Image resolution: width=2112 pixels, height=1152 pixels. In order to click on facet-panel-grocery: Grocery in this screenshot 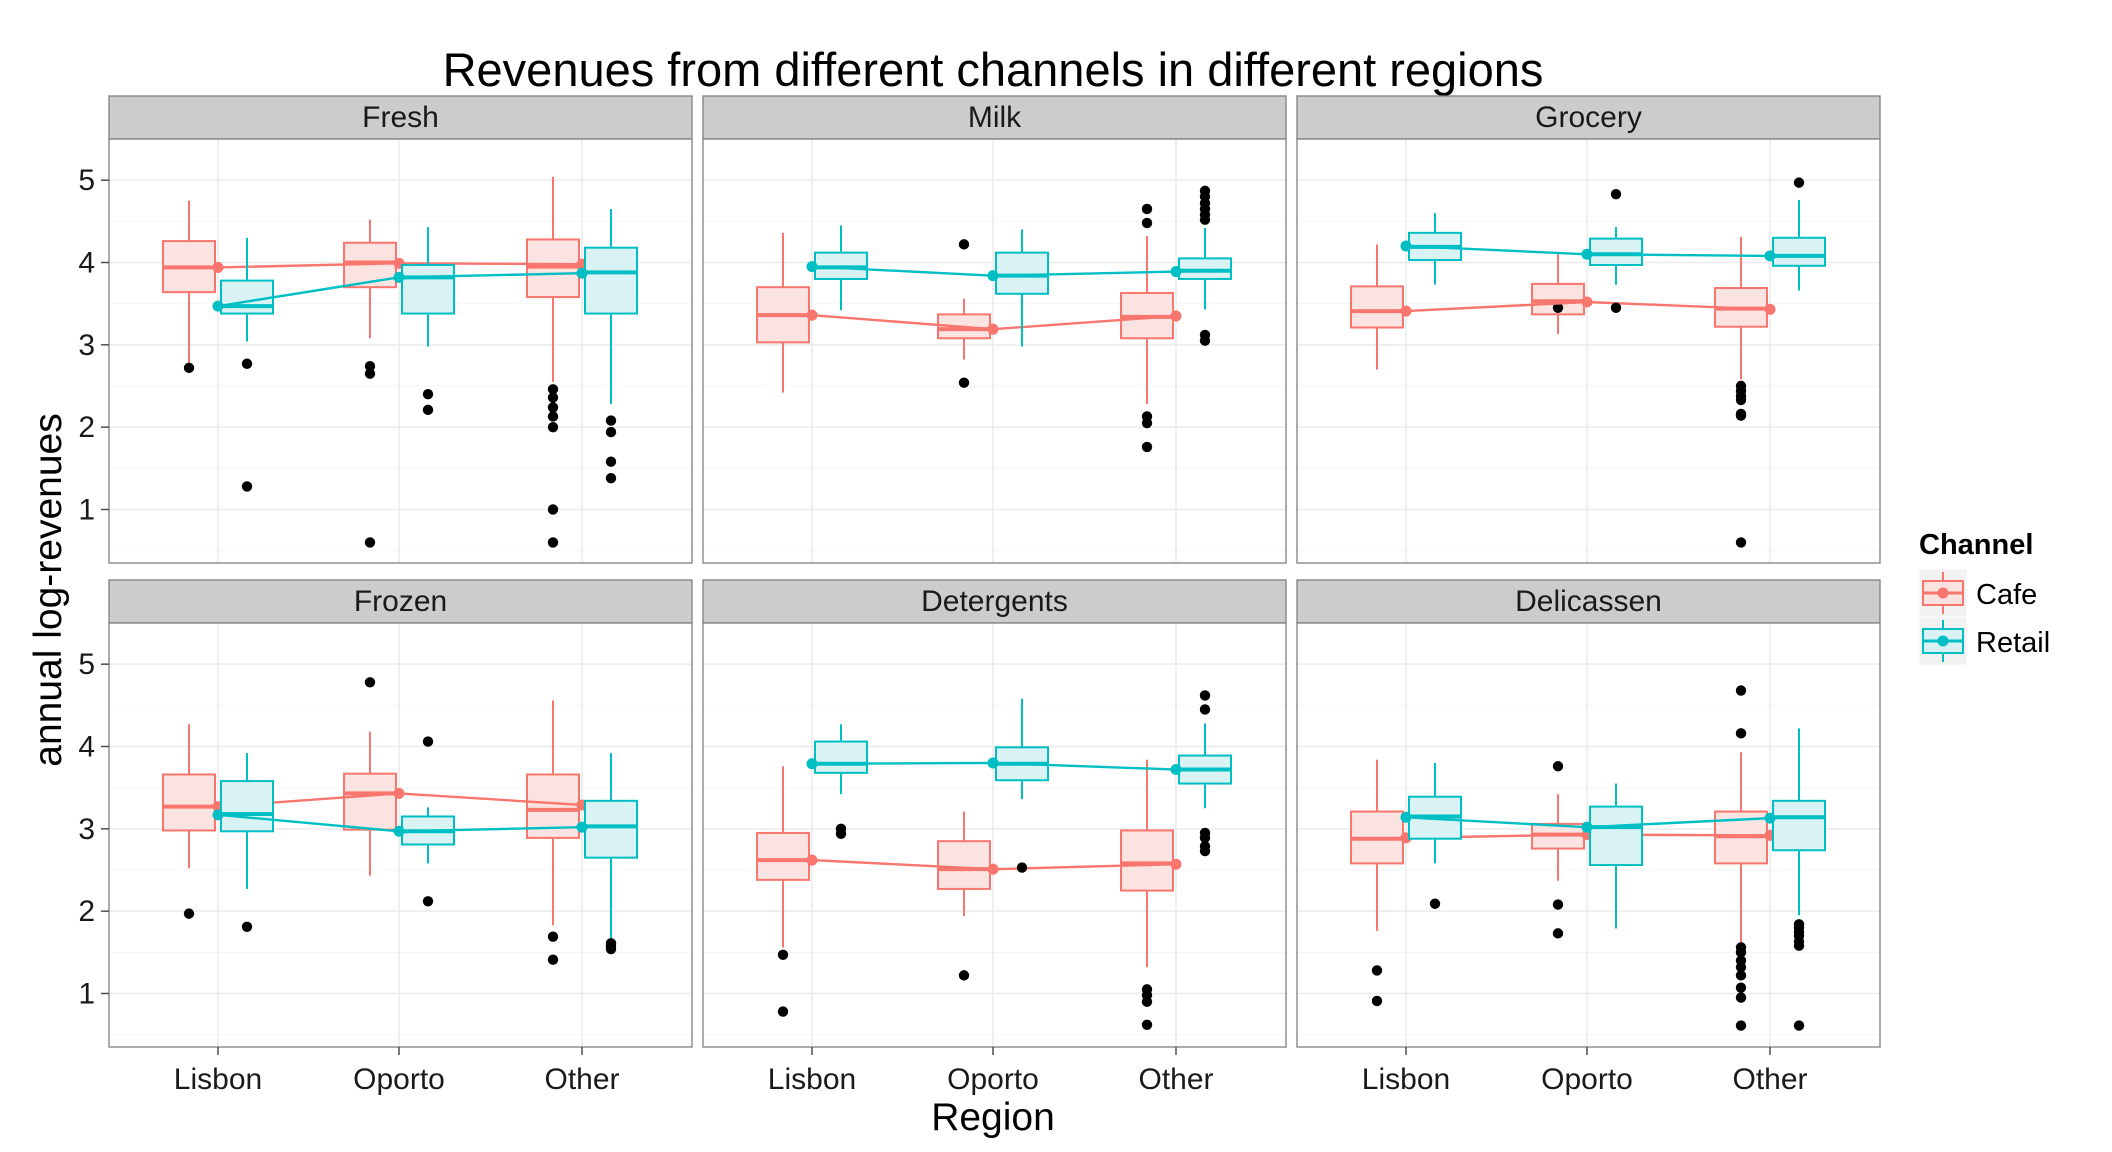, I will do `click(1588, 329)`.